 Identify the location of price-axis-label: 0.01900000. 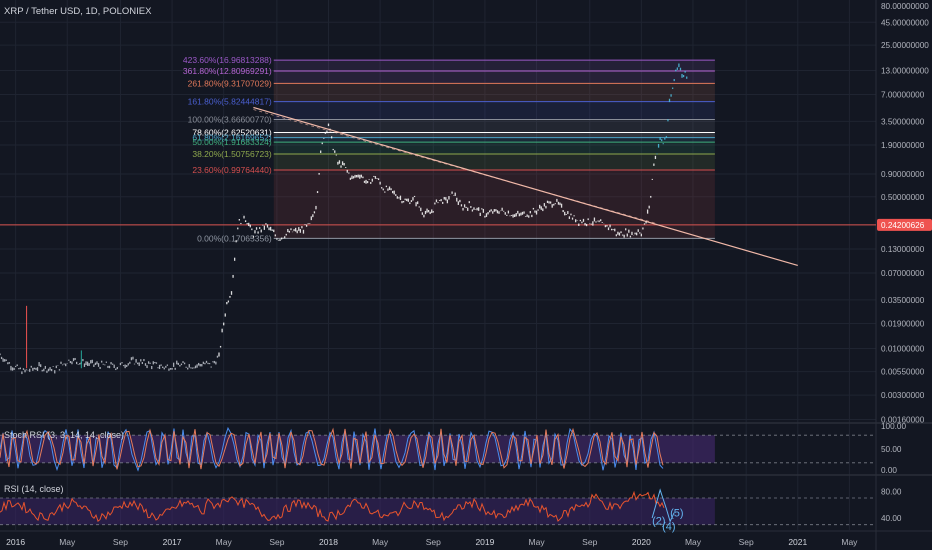
(903, 324).